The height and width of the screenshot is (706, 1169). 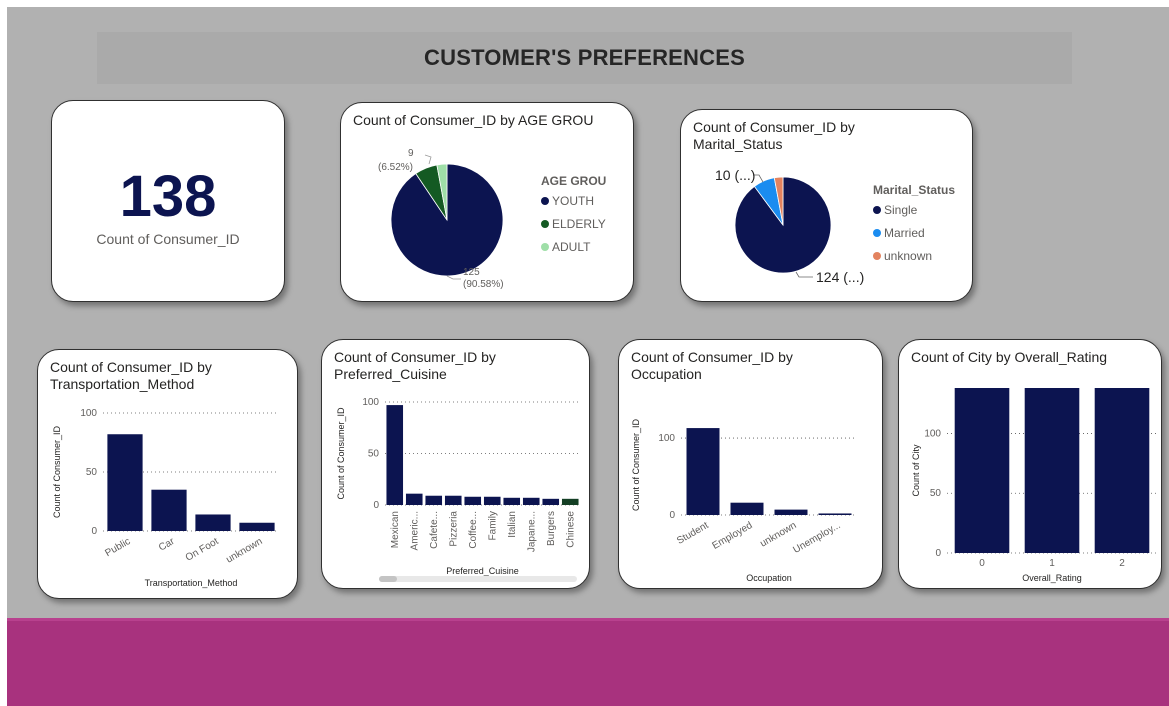 What do you see at coordinates (453, 500) in the screenshot?
I see `bar-pizzeria` at bounding box center [453, 500].